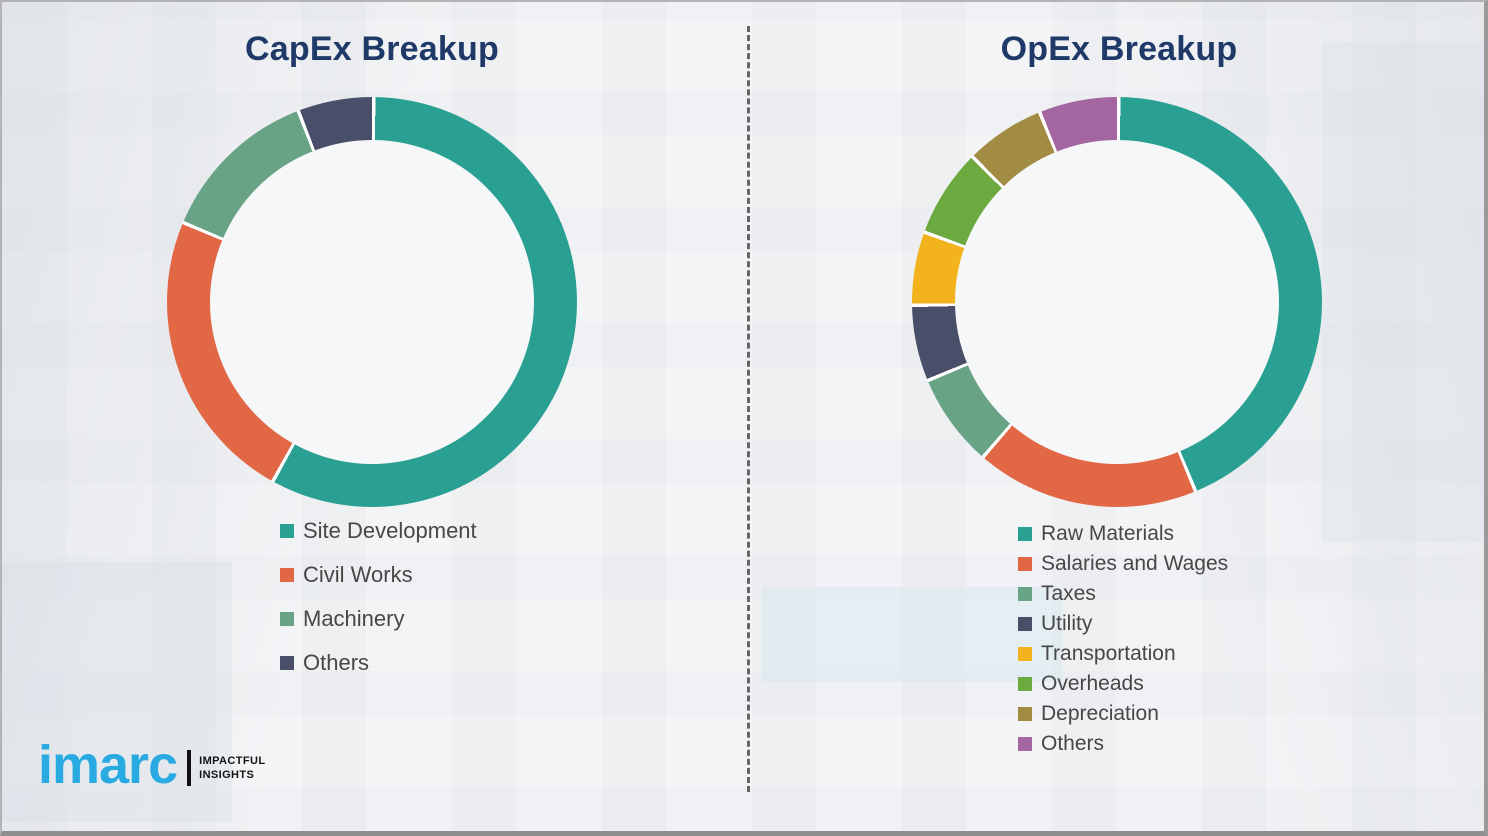  Describe the element at coordinates (1108, 653) in the screenshot. I see `legend-label: Transportation` at that location.